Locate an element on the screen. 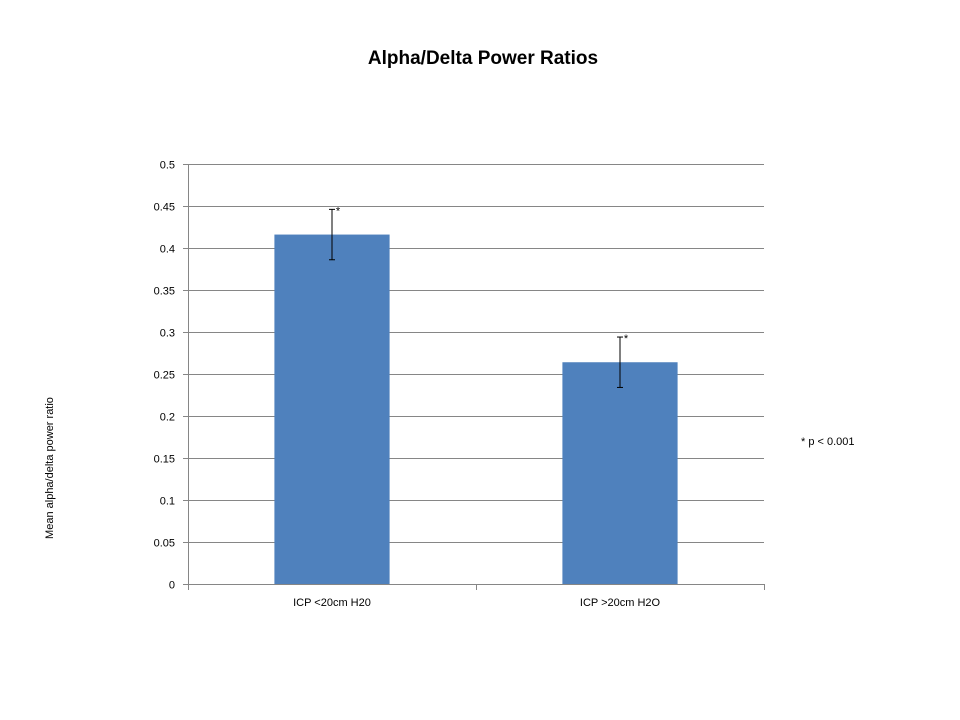 The width and height of the screenshot is (960, 720). y-tick-label: 0.5 is located at coordinates (167, 166).